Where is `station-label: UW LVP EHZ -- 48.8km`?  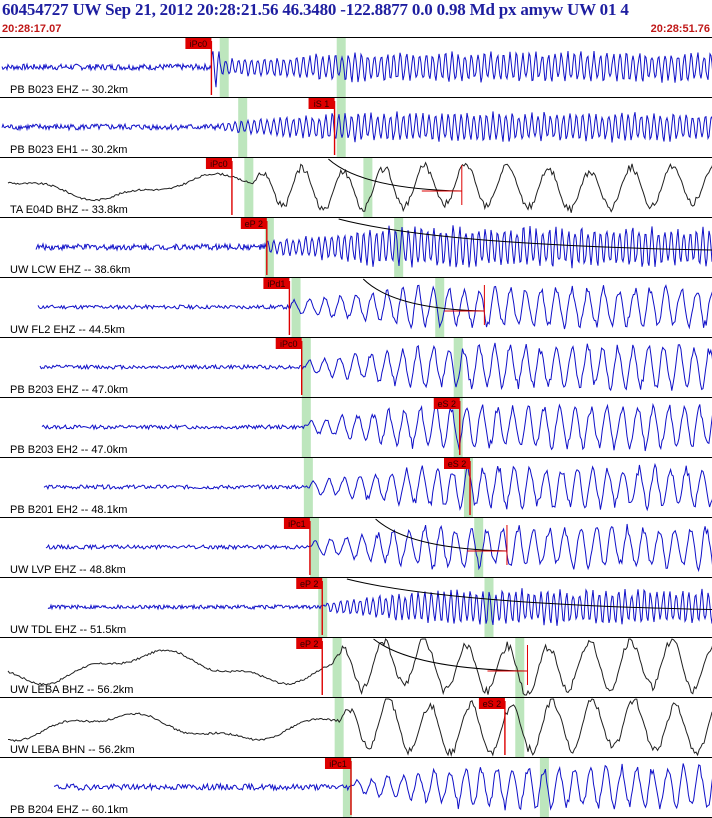 station-label: UW LVP EHZ -- 48.8km is located at coordinates (68, 570).